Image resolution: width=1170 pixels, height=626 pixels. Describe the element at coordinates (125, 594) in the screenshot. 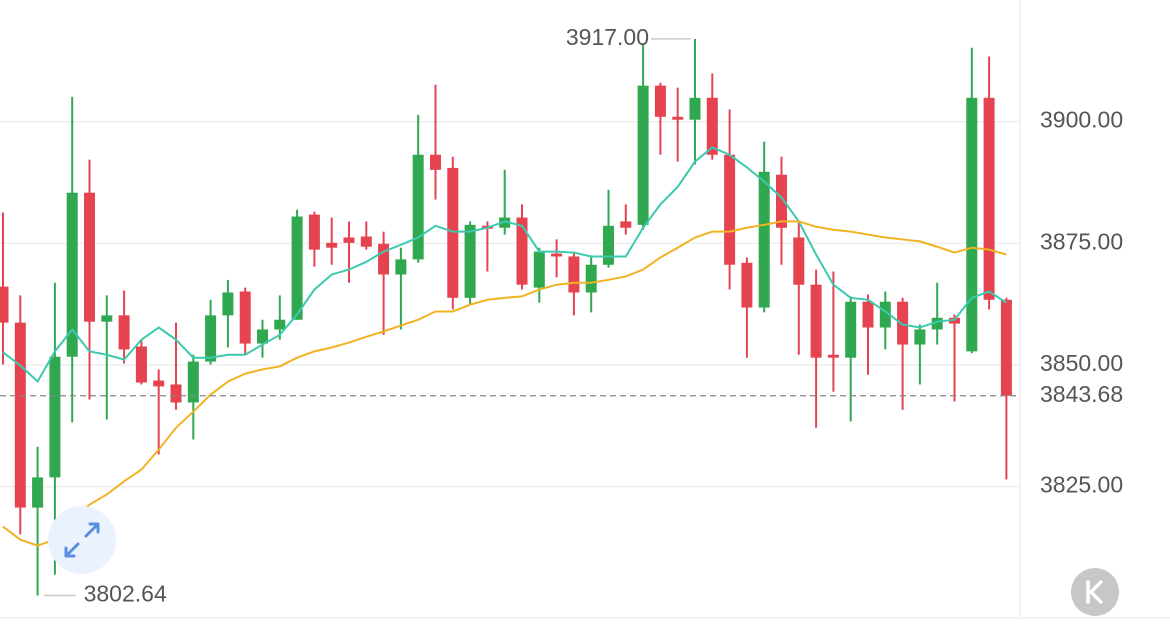

I see `min-label: 3802.64` at that location.